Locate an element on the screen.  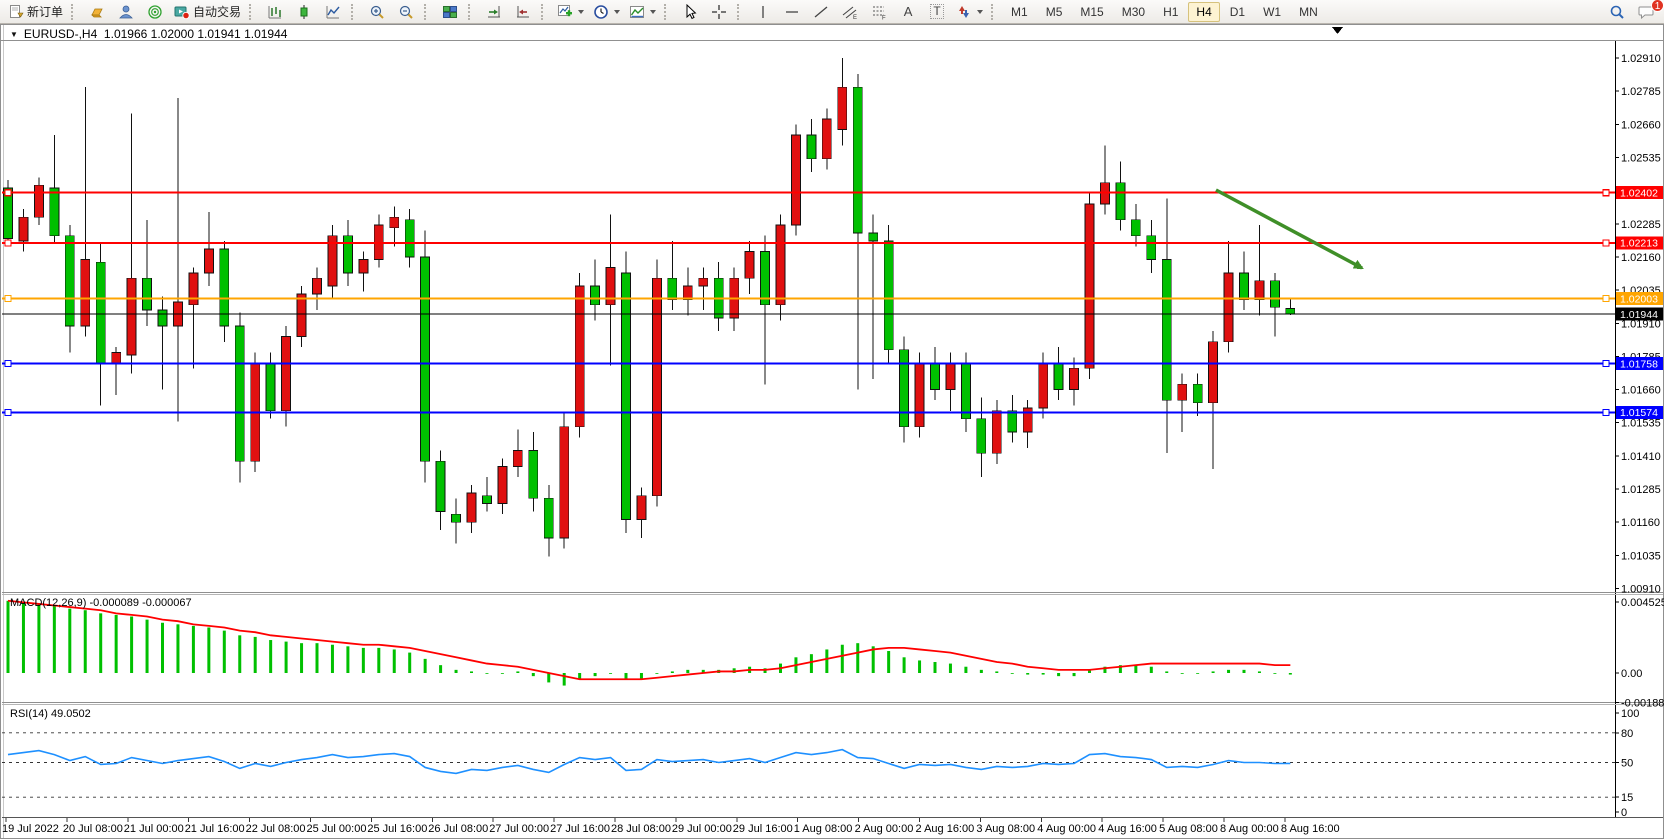
crosshair-button is located at coordinates (719, 12).